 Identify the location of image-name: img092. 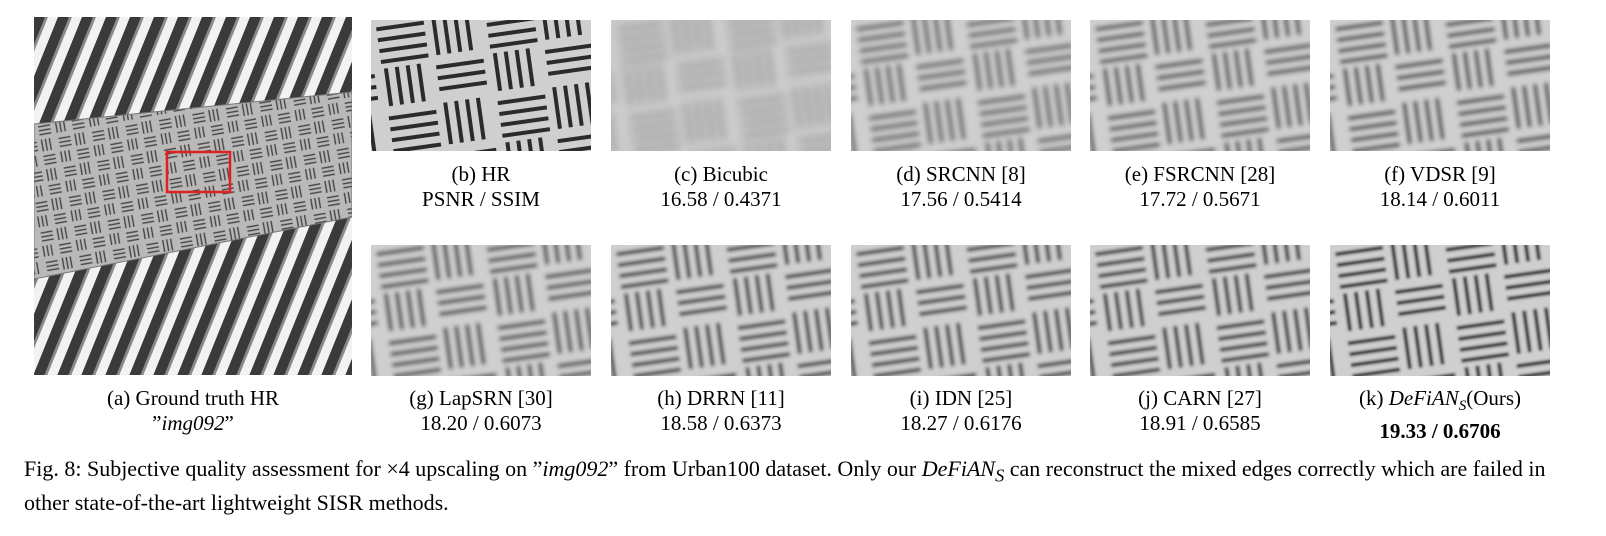
(193, 423).